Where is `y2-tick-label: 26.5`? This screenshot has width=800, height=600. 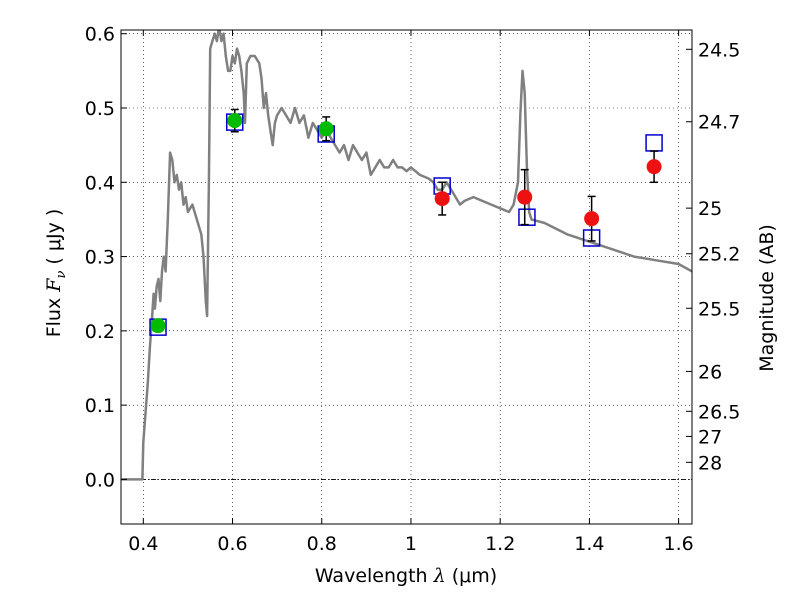 y2-tick-label: 26.5 is located at coordinates (719, 412).